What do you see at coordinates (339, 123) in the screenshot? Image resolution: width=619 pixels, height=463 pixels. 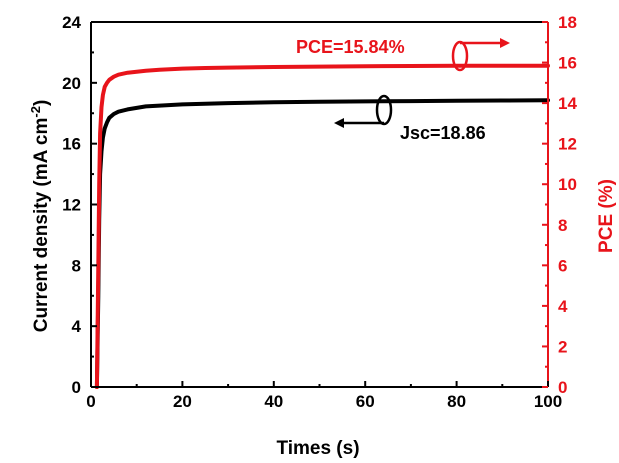 I see `jsc-arrow-head` at bounding box center [339, 123].